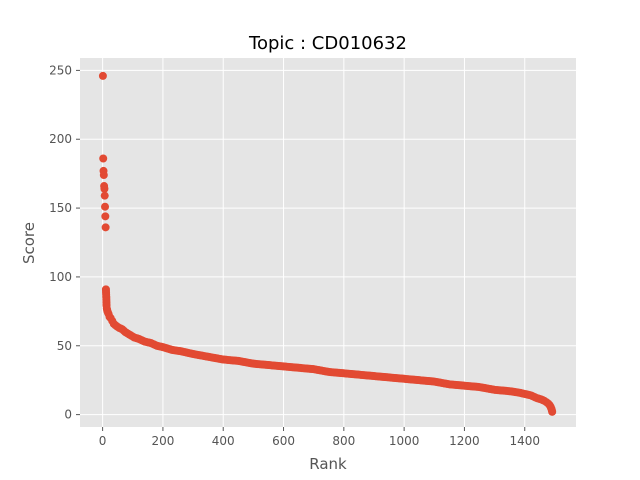 The width and height of the screenshot is (640, 480). I want to click on x-tick-label: 600, so click(283, 441).